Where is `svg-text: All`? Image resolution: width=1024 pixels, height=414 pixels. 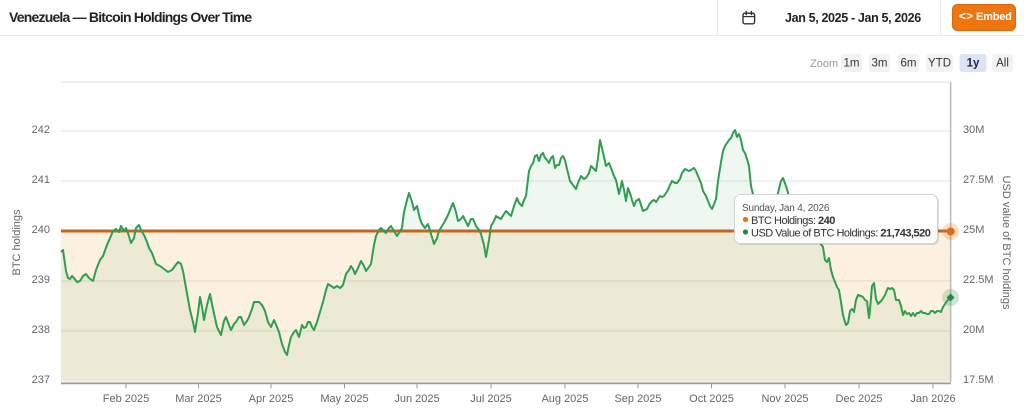
svg-text: All is located at coordinates (1002, 64).